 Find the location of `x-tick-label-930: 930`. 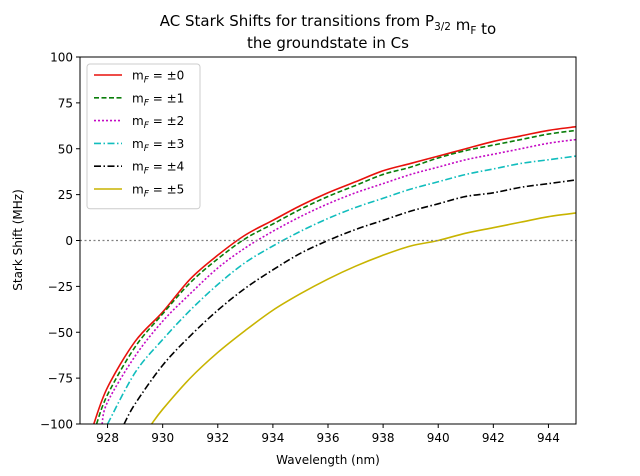

x-tick-label-930: 930 is located at coordinates (162, 438).